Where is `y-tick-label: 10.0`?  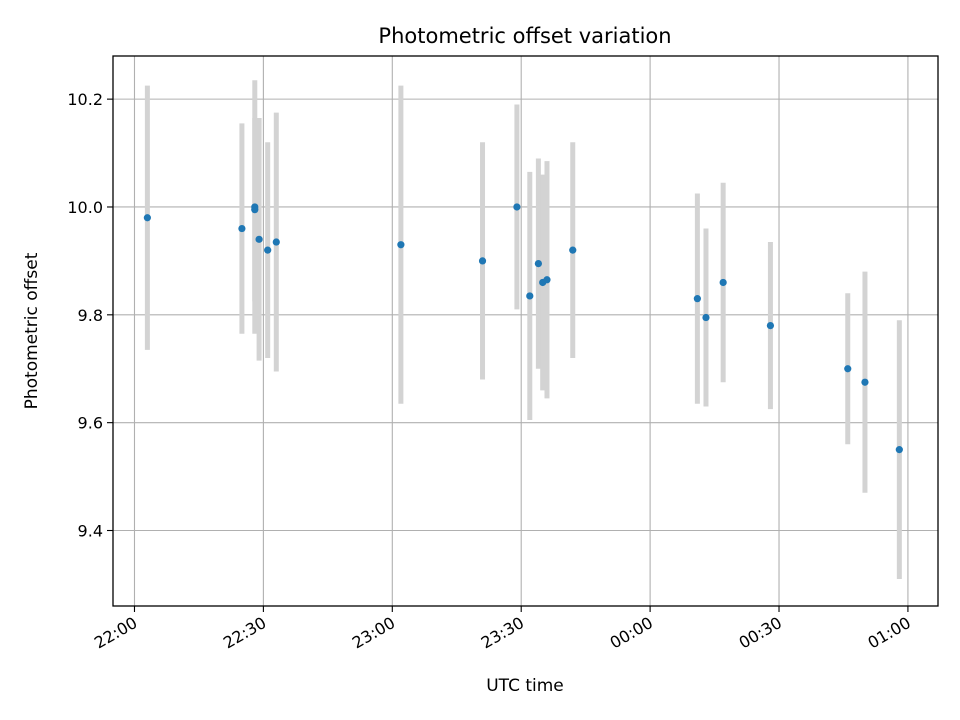 y-tick-label: 10.0 is located at coordinates (85, 207).